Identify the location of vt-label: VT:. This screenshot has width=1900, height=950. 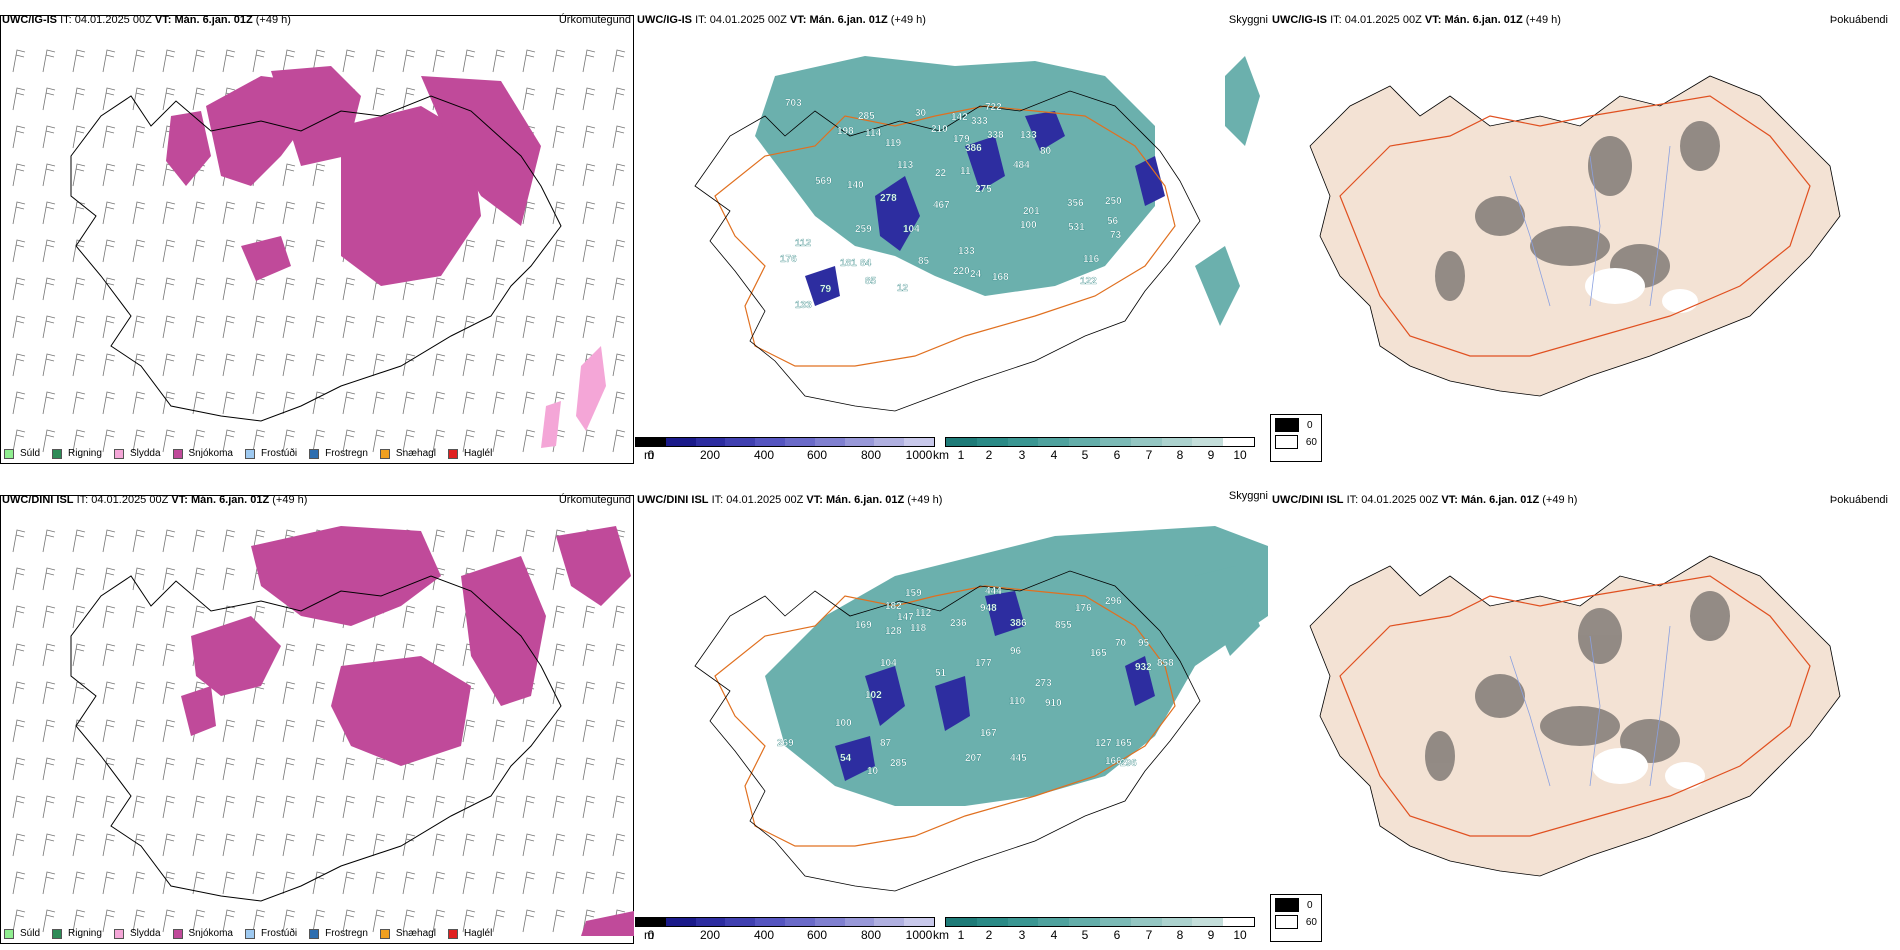
(1449, 500).